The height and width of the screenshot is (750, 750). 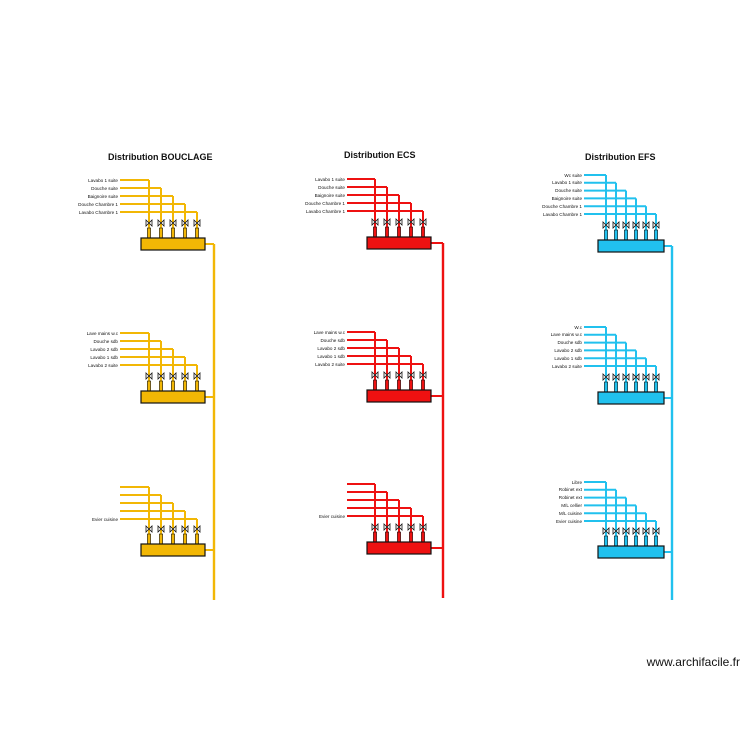 I want to click on outlet-label: Lavabo 2 sdb, so click(x=331, y=348).